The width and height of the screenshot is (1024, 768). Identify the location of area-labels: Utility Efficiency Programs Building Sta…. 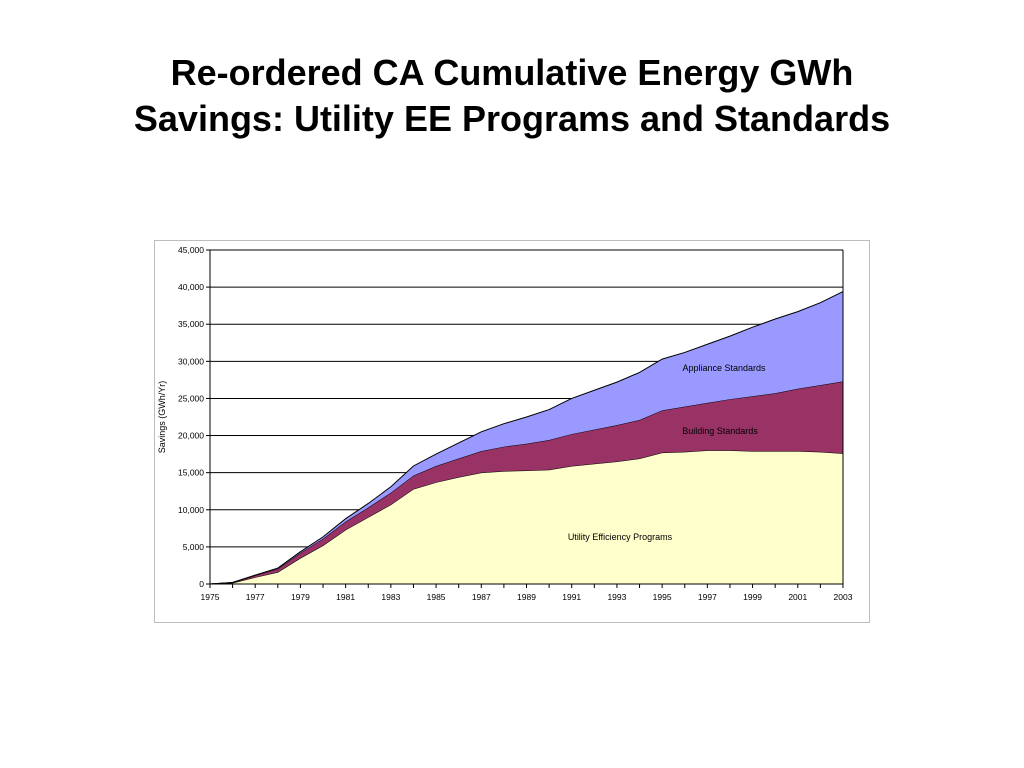
(667, 452).